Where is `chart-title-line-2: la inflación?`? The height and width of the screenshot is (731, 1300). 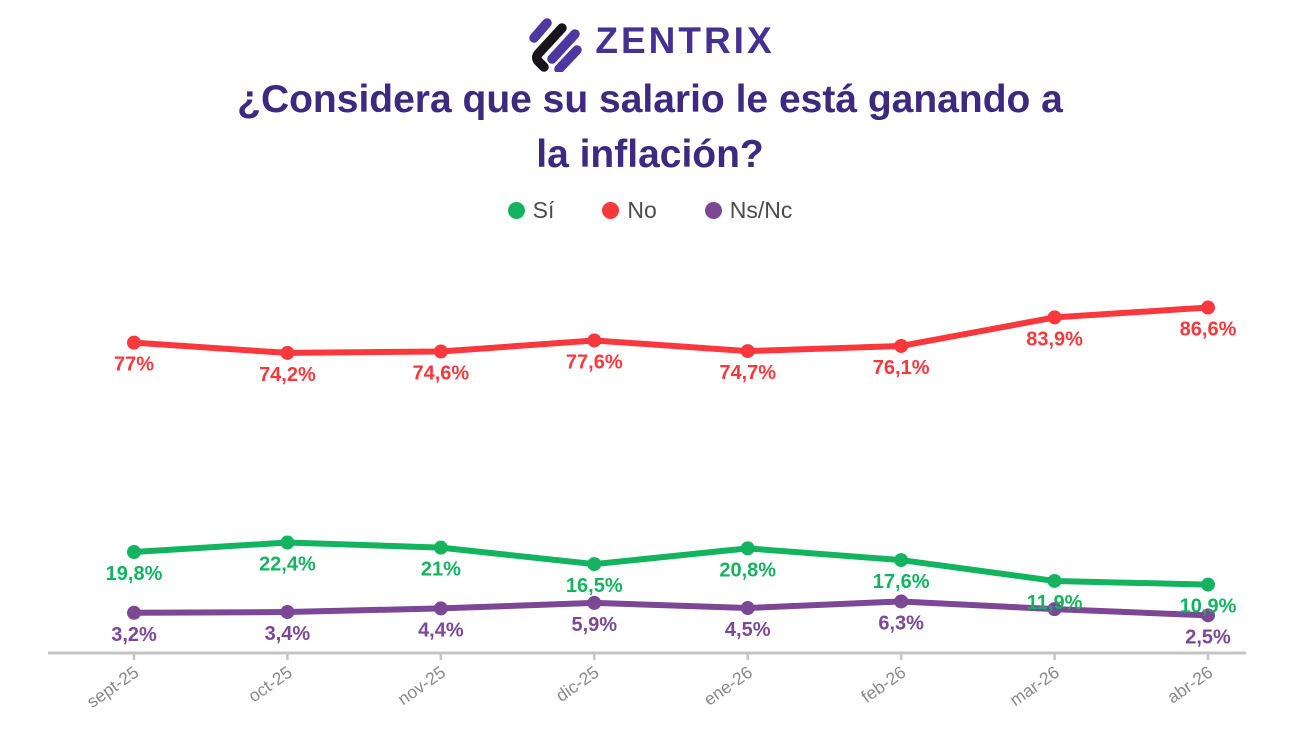
chart-title-line-2: la inflación? is located at coordinates (650, 155).